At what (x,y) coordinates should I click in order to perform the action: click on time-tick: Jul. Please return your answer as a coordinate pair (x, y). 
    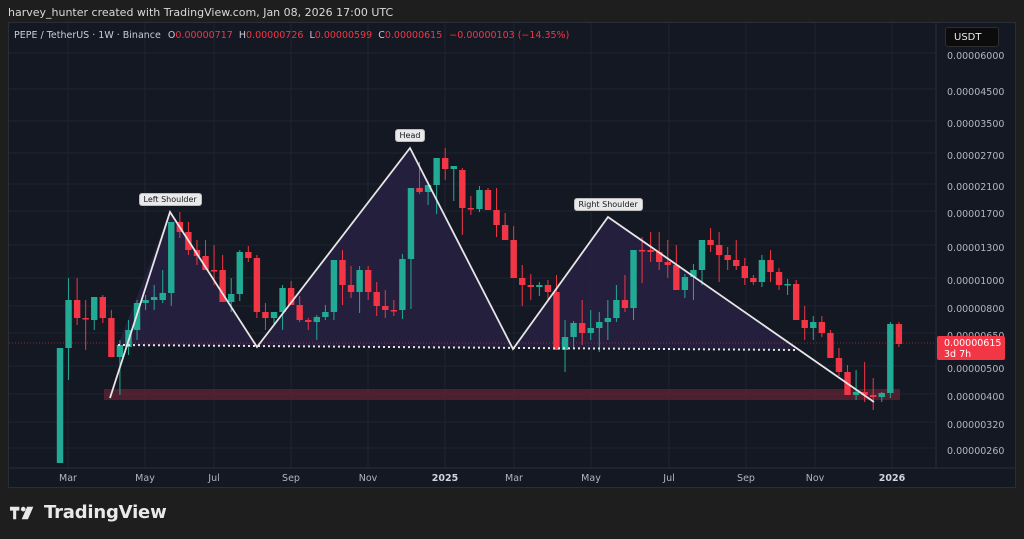
    Looking at the image, I should click on (213, 478).